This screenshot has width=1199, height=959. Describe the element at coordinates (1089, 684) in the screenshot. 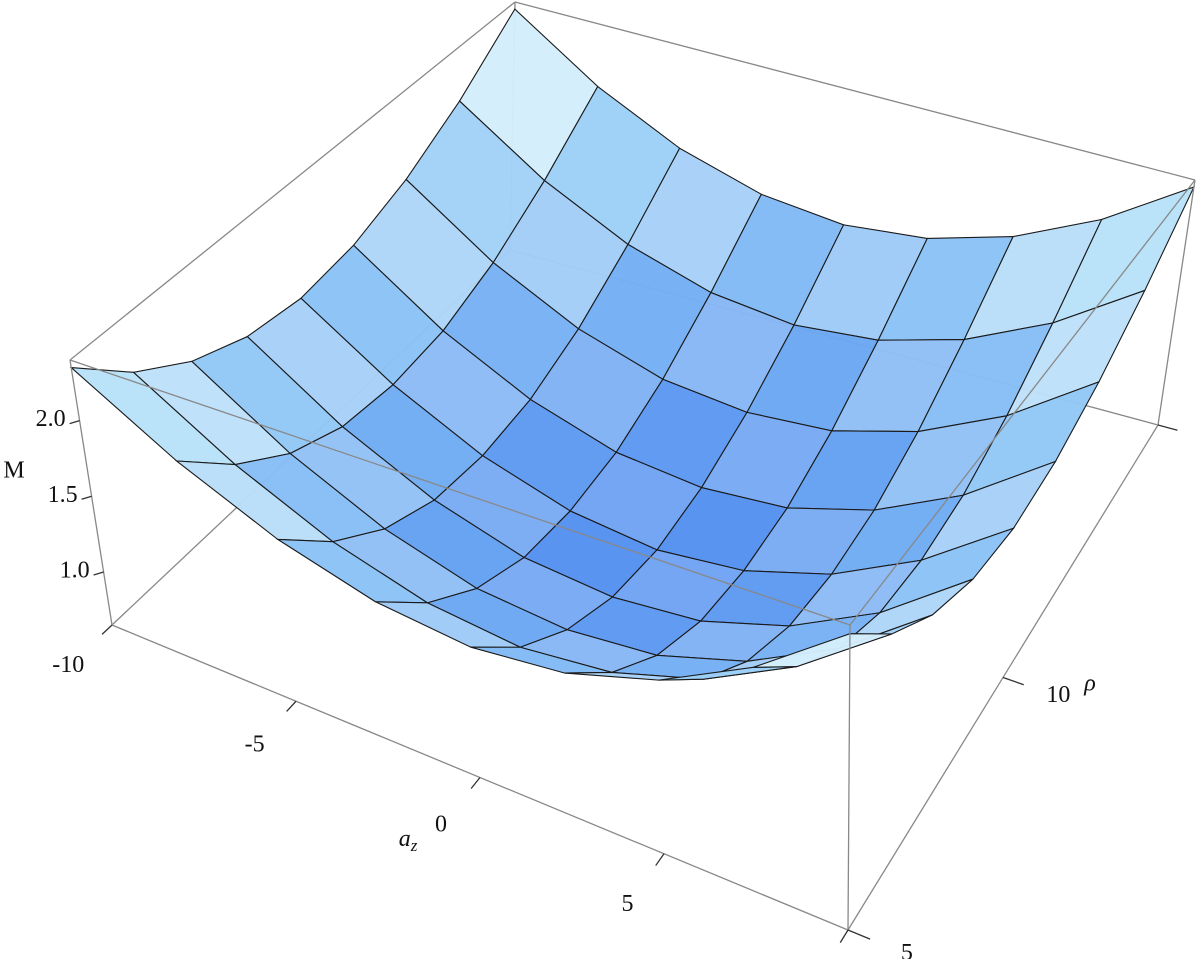

I see `y-axis-label: ρ` at that location.